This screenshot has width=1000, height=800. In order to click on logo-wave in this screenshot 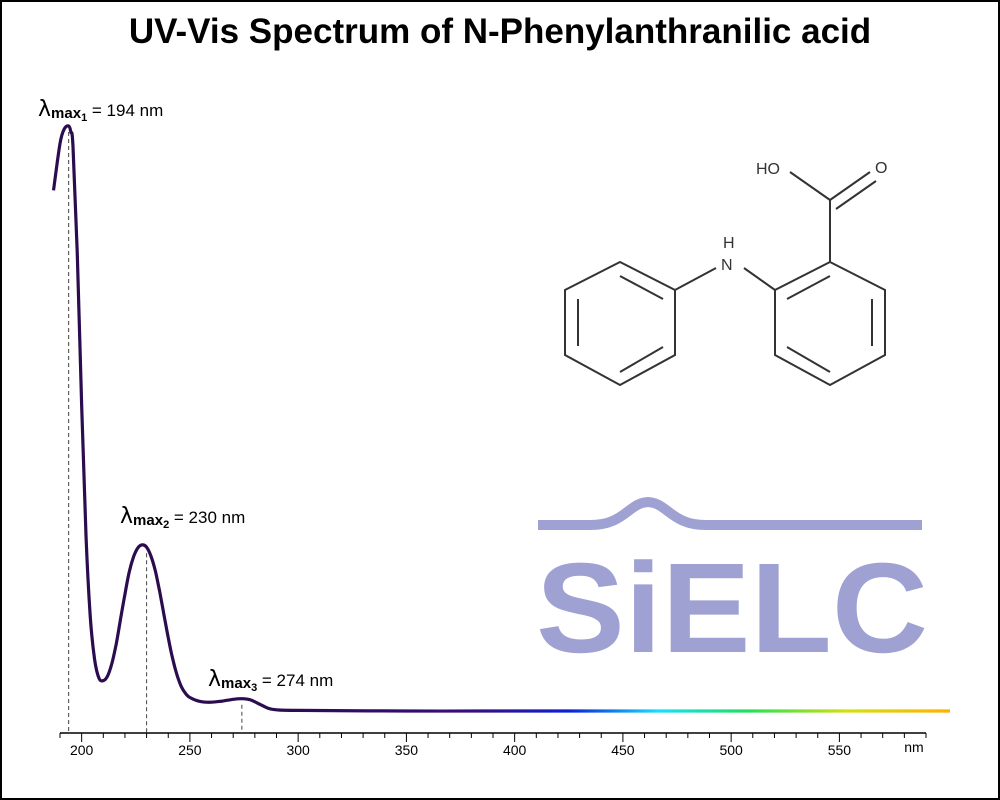, I will do `click(730, 513)`.